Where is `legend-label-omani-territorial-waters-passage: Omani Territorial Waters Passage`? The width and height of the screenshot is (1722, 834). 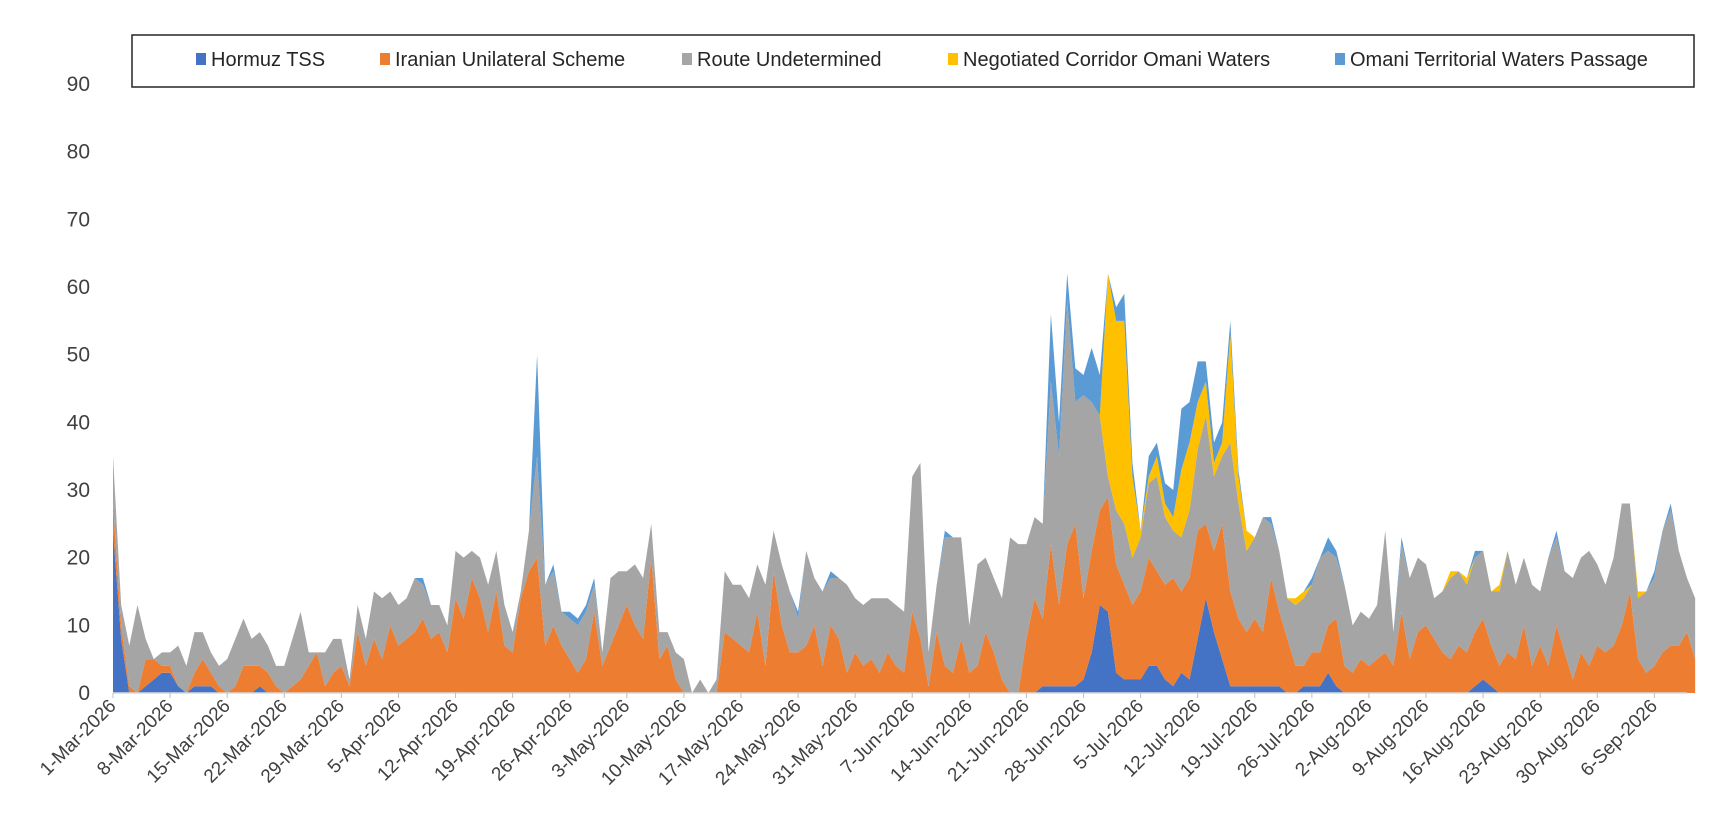 legend-label-omani-territorial-waters-passage: Omani Territorial Waters Passage is located at coordinates (1499, 60).